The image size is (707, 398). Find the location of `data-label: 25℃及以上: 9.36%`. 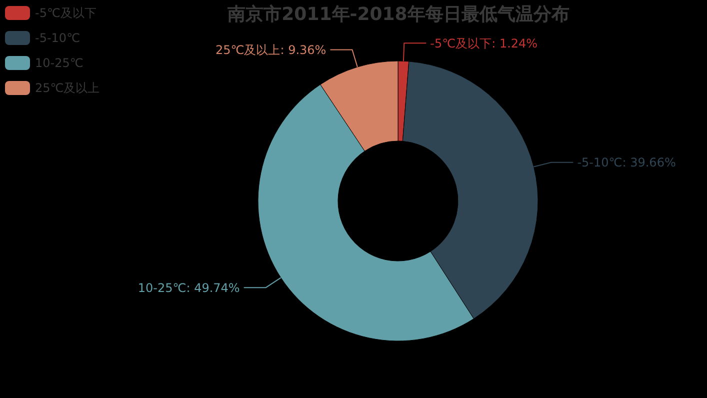

data-label: 25℃及以上: 9.36% is located at coordinates (270, 49).